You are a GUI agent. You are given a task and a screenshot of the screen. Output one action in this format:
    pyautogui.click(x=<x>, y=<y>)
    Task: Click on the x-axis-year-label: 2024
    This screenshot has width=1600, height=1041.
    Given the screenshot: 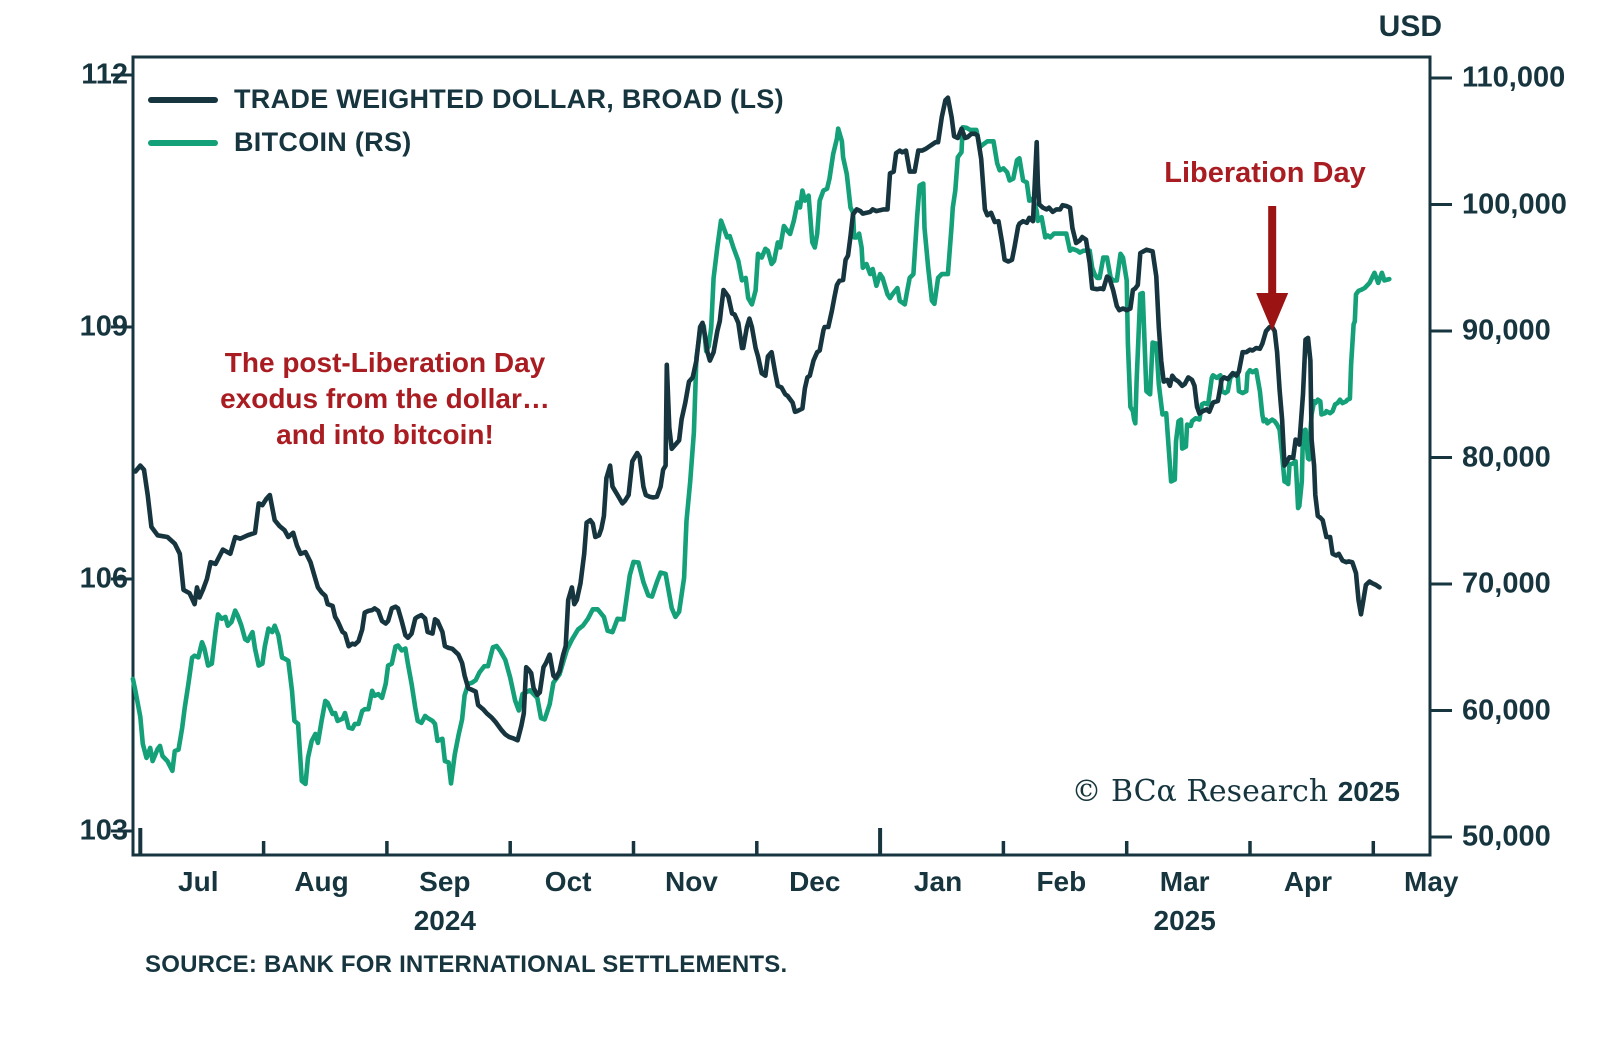 What is the action you would take?
    pyautogui.click(x=444, y=920)
    